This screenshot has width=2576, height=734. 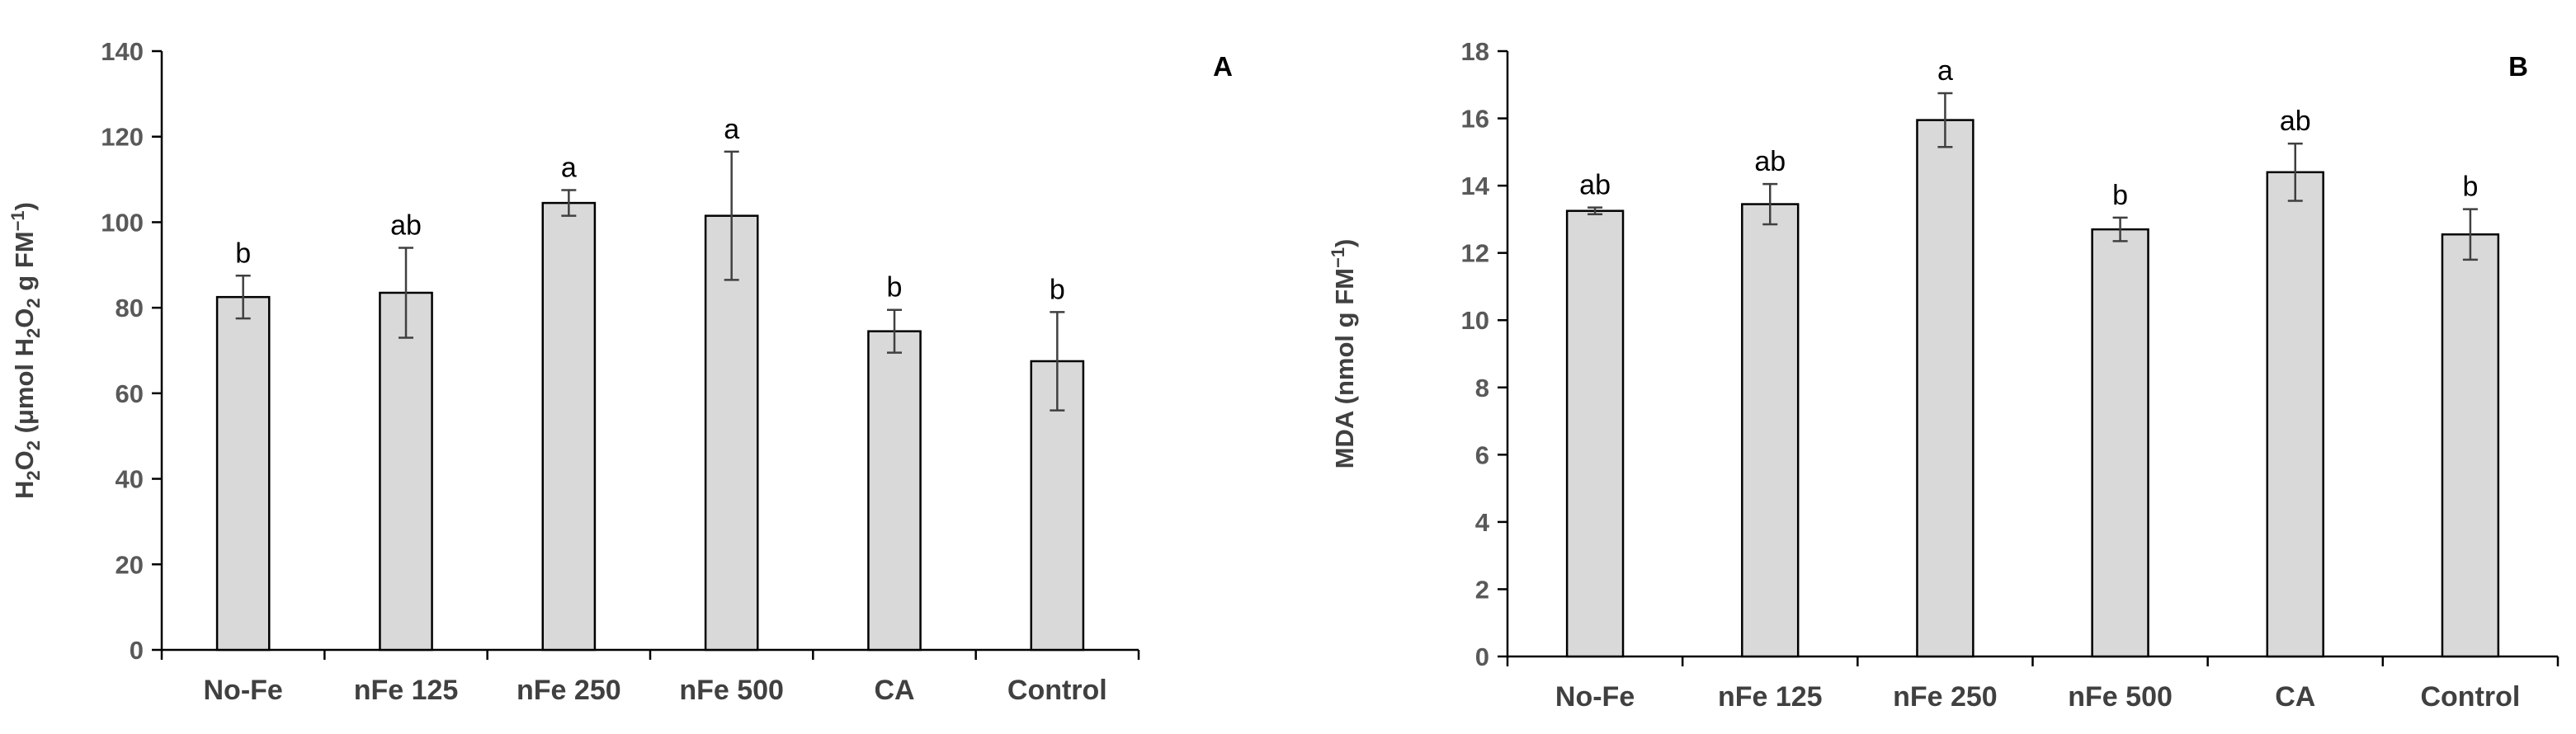 I want to click on y-tick-label: 20, so click(x=130, y=564).